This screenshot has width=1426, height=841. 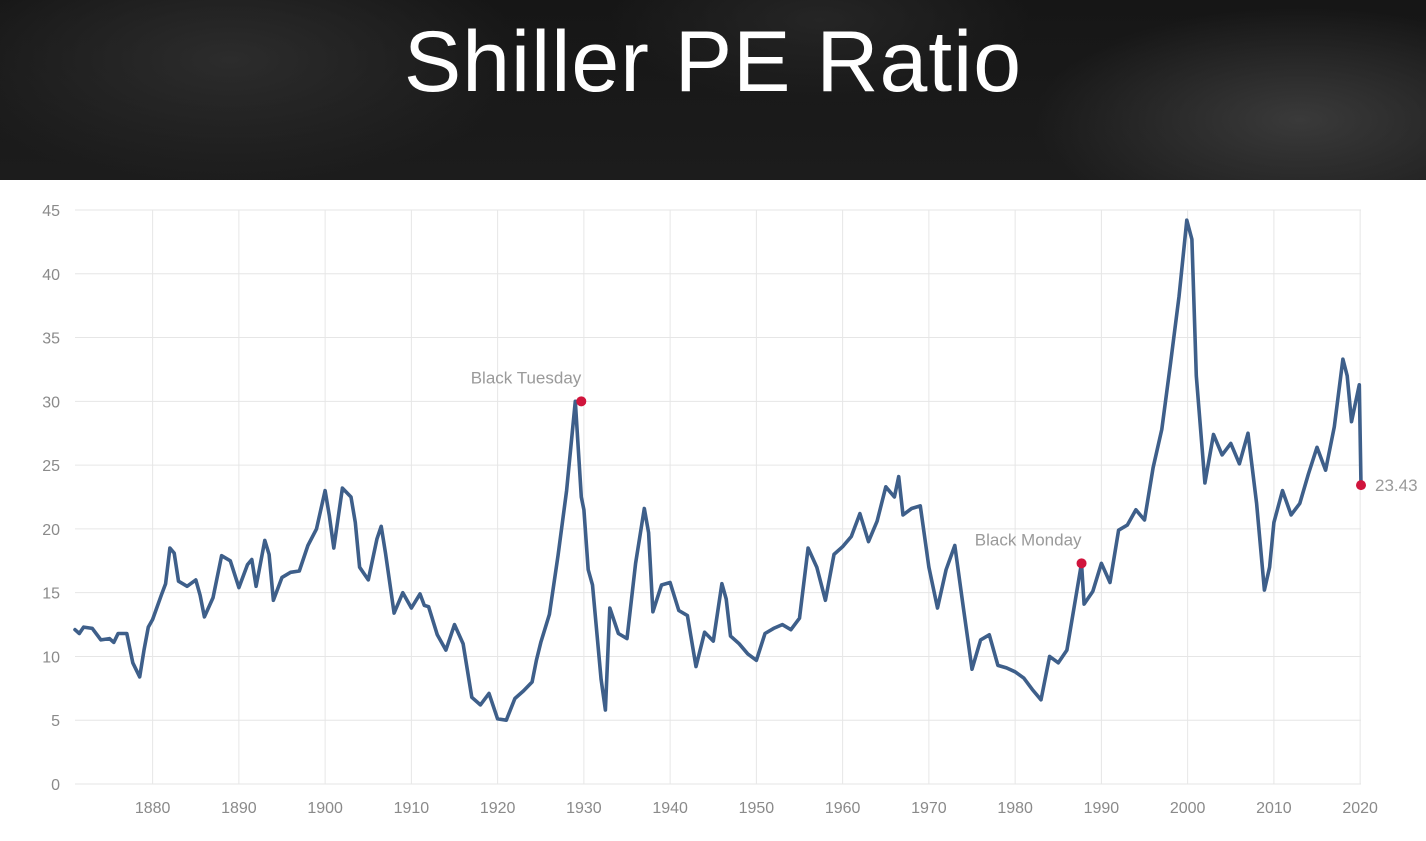 What do you see at coordinates (51, 339) in the screenshot?
I see `y-tick-label: 35` at bounding box center [51, 339].